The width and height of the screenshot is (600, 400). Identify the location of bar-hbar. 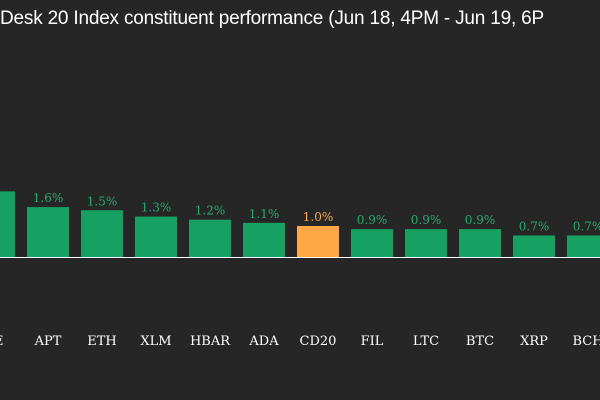
(210, 238).